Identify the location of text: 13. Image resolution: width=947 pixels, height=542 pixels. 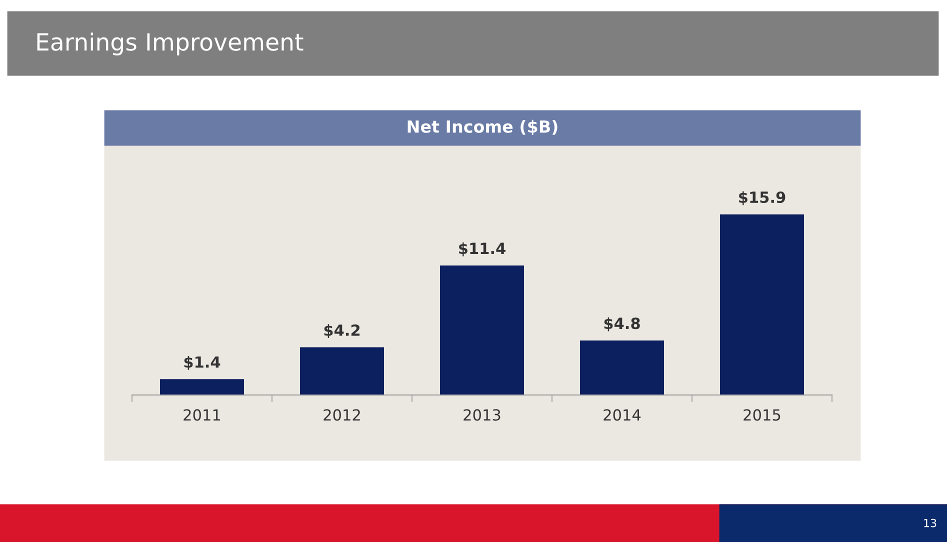
(930, 523).